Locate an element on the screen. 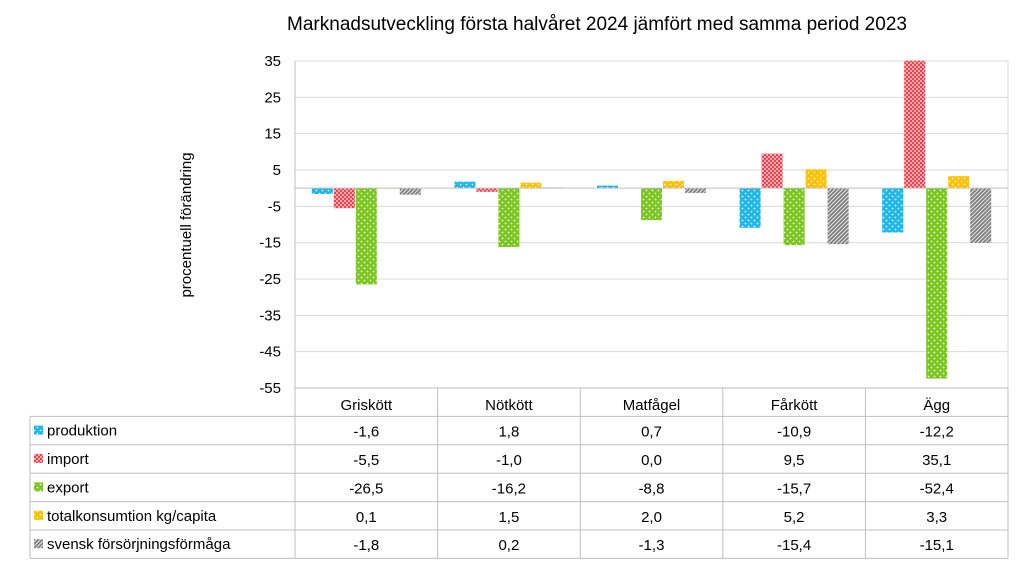 The height and width of the screenshot is (563, 1023). legend-key-import is located at coordinates (38, 458).